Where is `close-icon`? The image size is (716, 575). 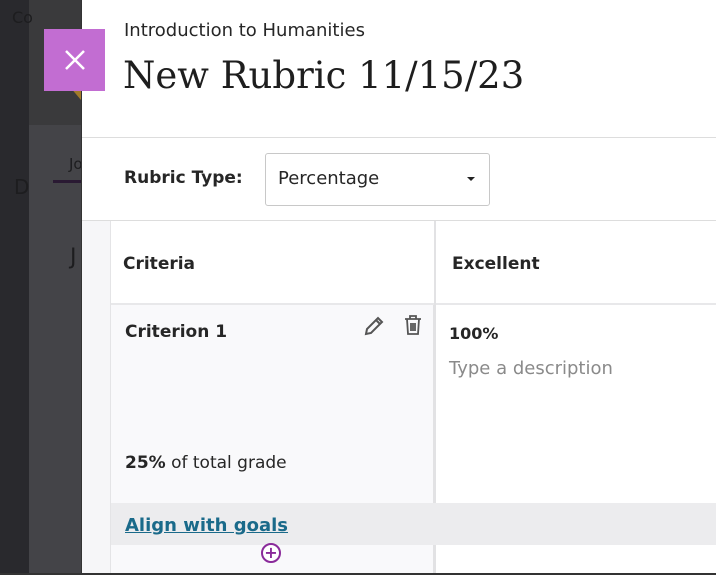 close-icon is located at coordinates (74, 60).